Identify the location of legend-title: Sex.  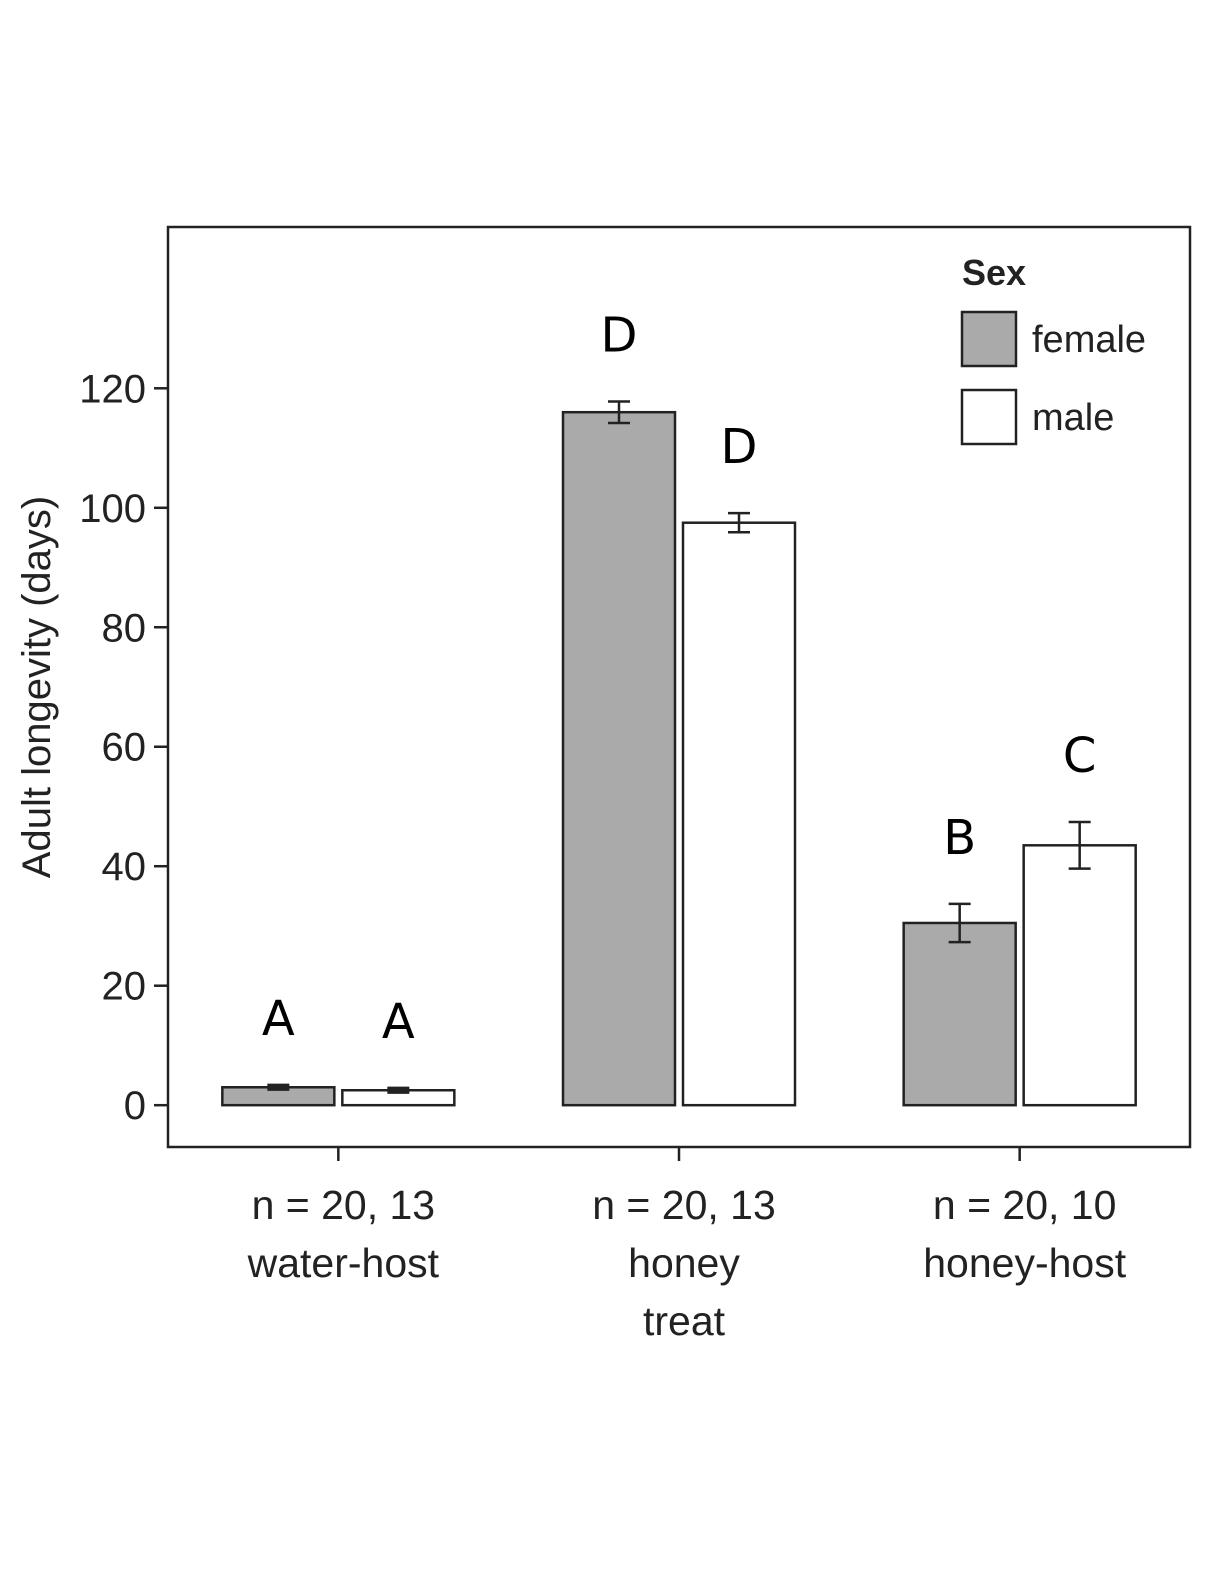
(994, 272).